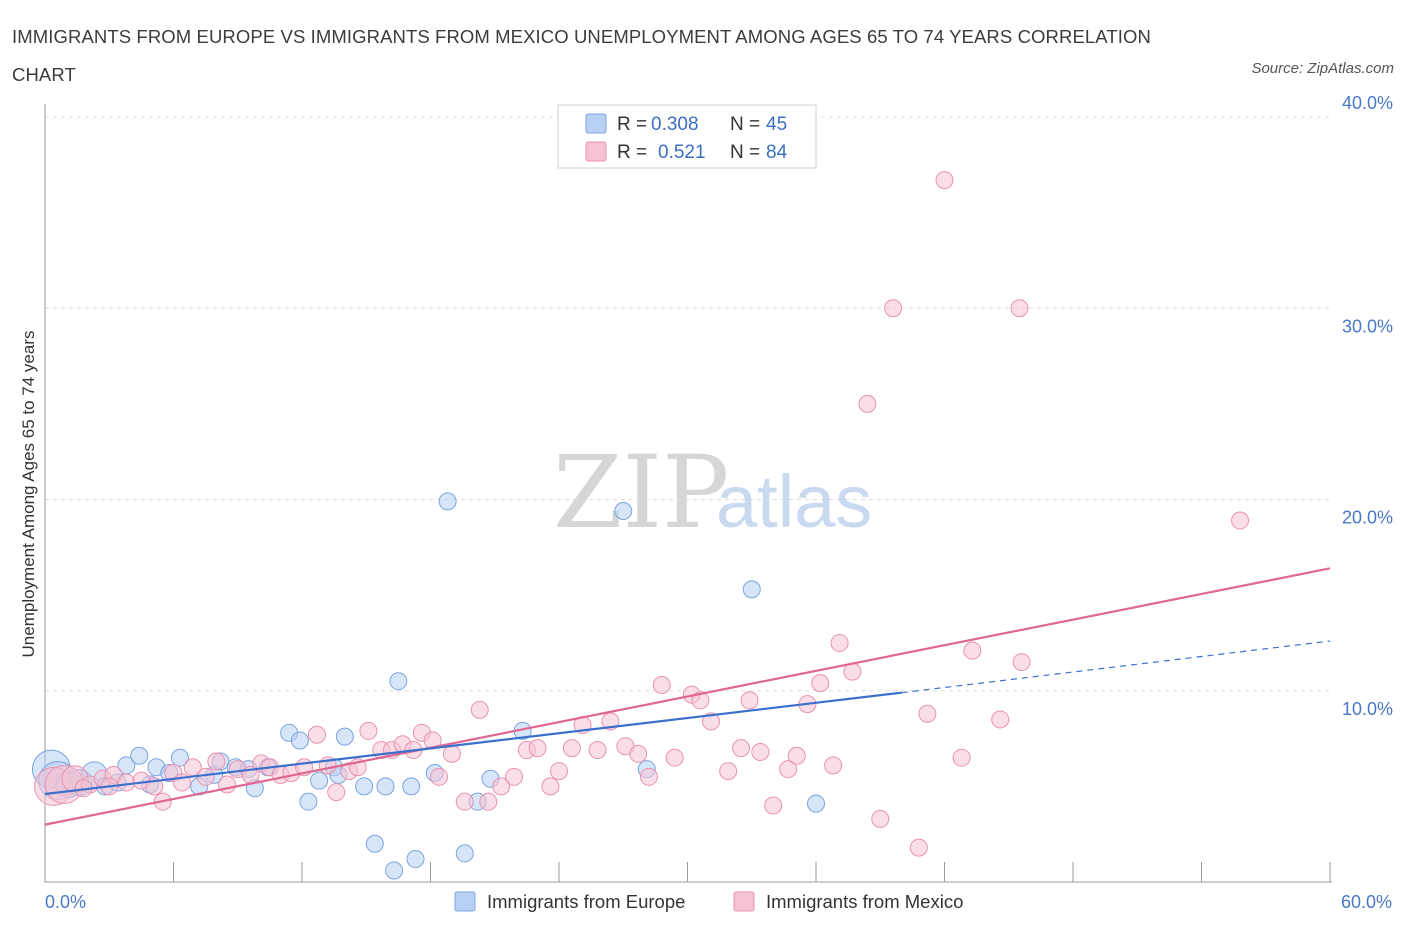 This screenshot has height=930, width=1406. Describe the element at coordinates (776, 124) in the screenshot. I see `legend-europe-n-value: 45` at that location.